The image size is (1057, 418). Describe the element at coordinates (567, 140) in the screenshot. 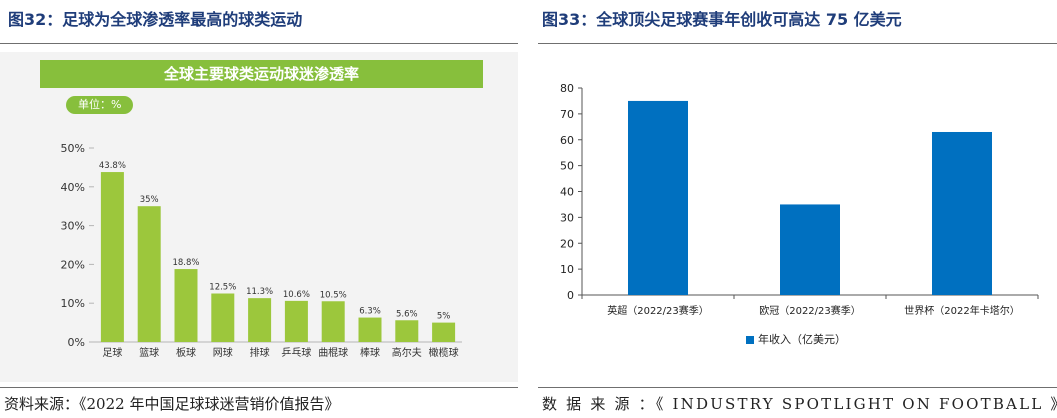

I see `y-tick-label: 60` at that location.